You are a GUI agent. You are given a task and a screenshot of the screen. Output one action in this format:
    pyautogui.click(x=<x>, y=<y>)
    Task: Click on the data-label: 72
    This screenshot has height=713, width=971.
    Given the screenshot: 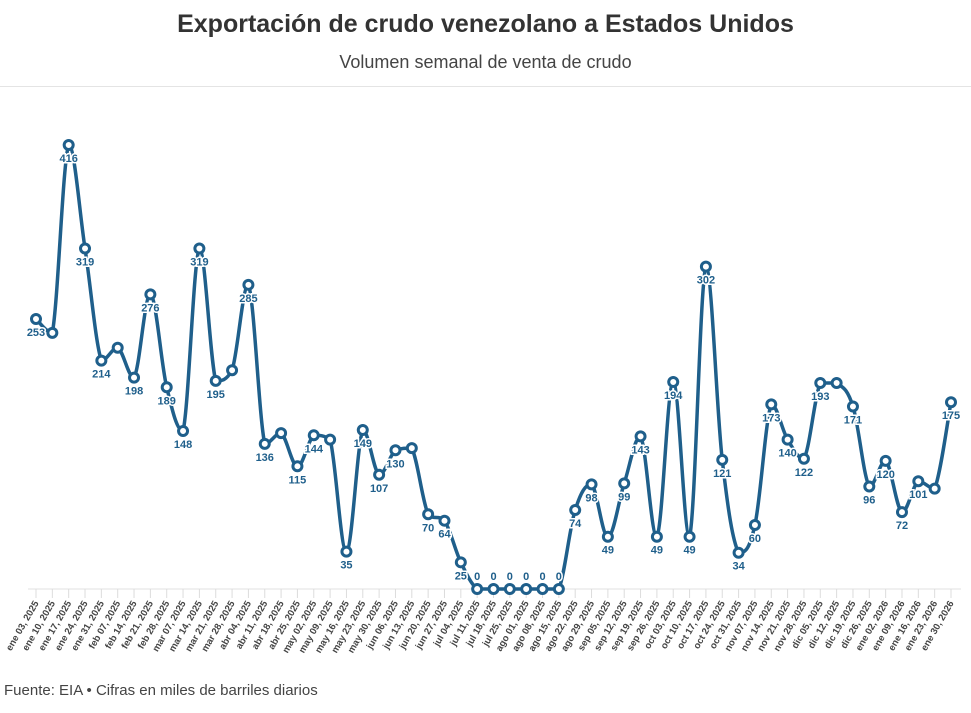 What is the action you would take?
    pyautogui.click(x=902, y=526)
    